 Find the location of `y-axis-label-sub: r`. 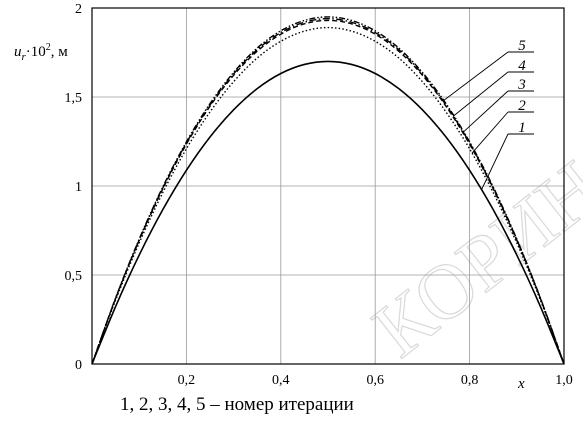

y-axis-label-sub: r is located at coordinates (24, 57).